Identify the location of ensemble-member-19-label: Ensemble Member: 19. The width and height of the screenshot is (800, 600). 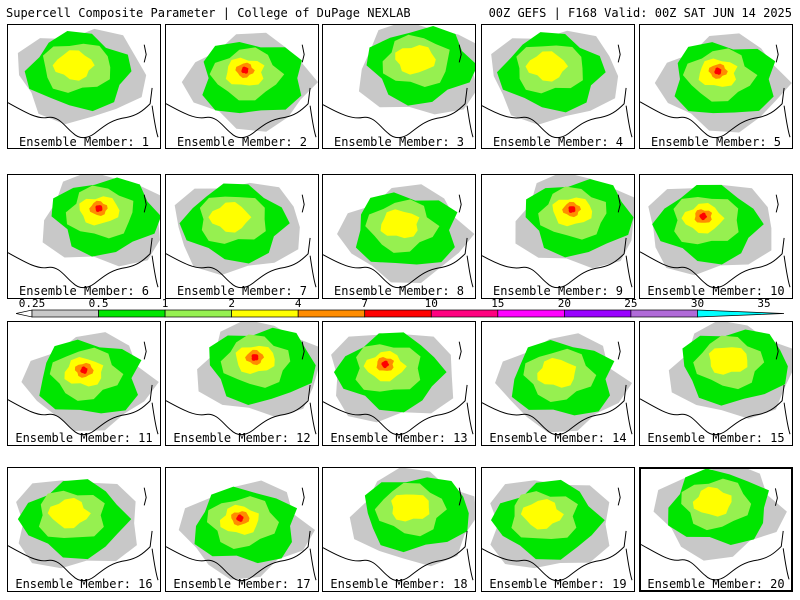
(558, 584).